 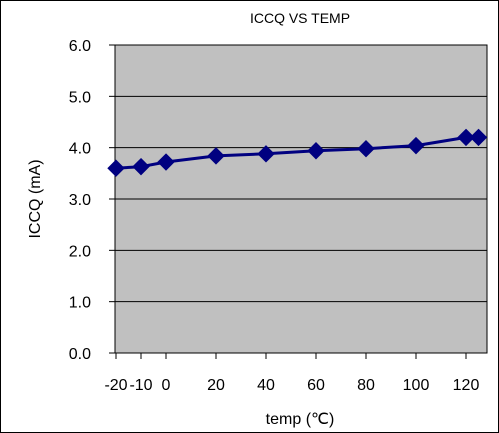 What do you see at coordinates (300, 419) in the screenshot?
I see `x-axis-title: temp (℃)` at bounding box center [300, 419].